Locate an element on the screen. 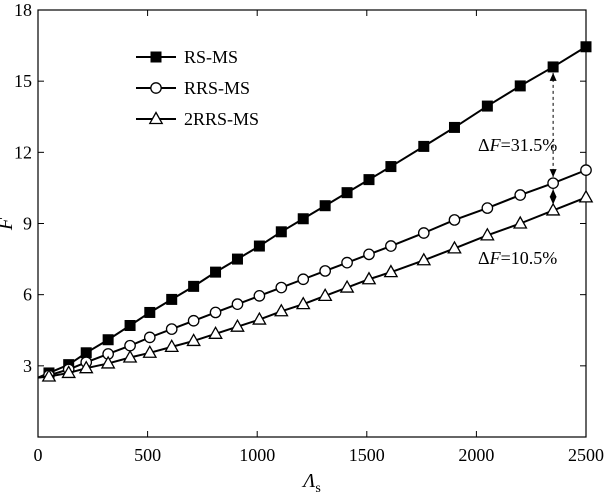 Image resolution: width=609 pixels, height=495 pixels. y-tick-label: 15 is located at coordinates (23, 81).